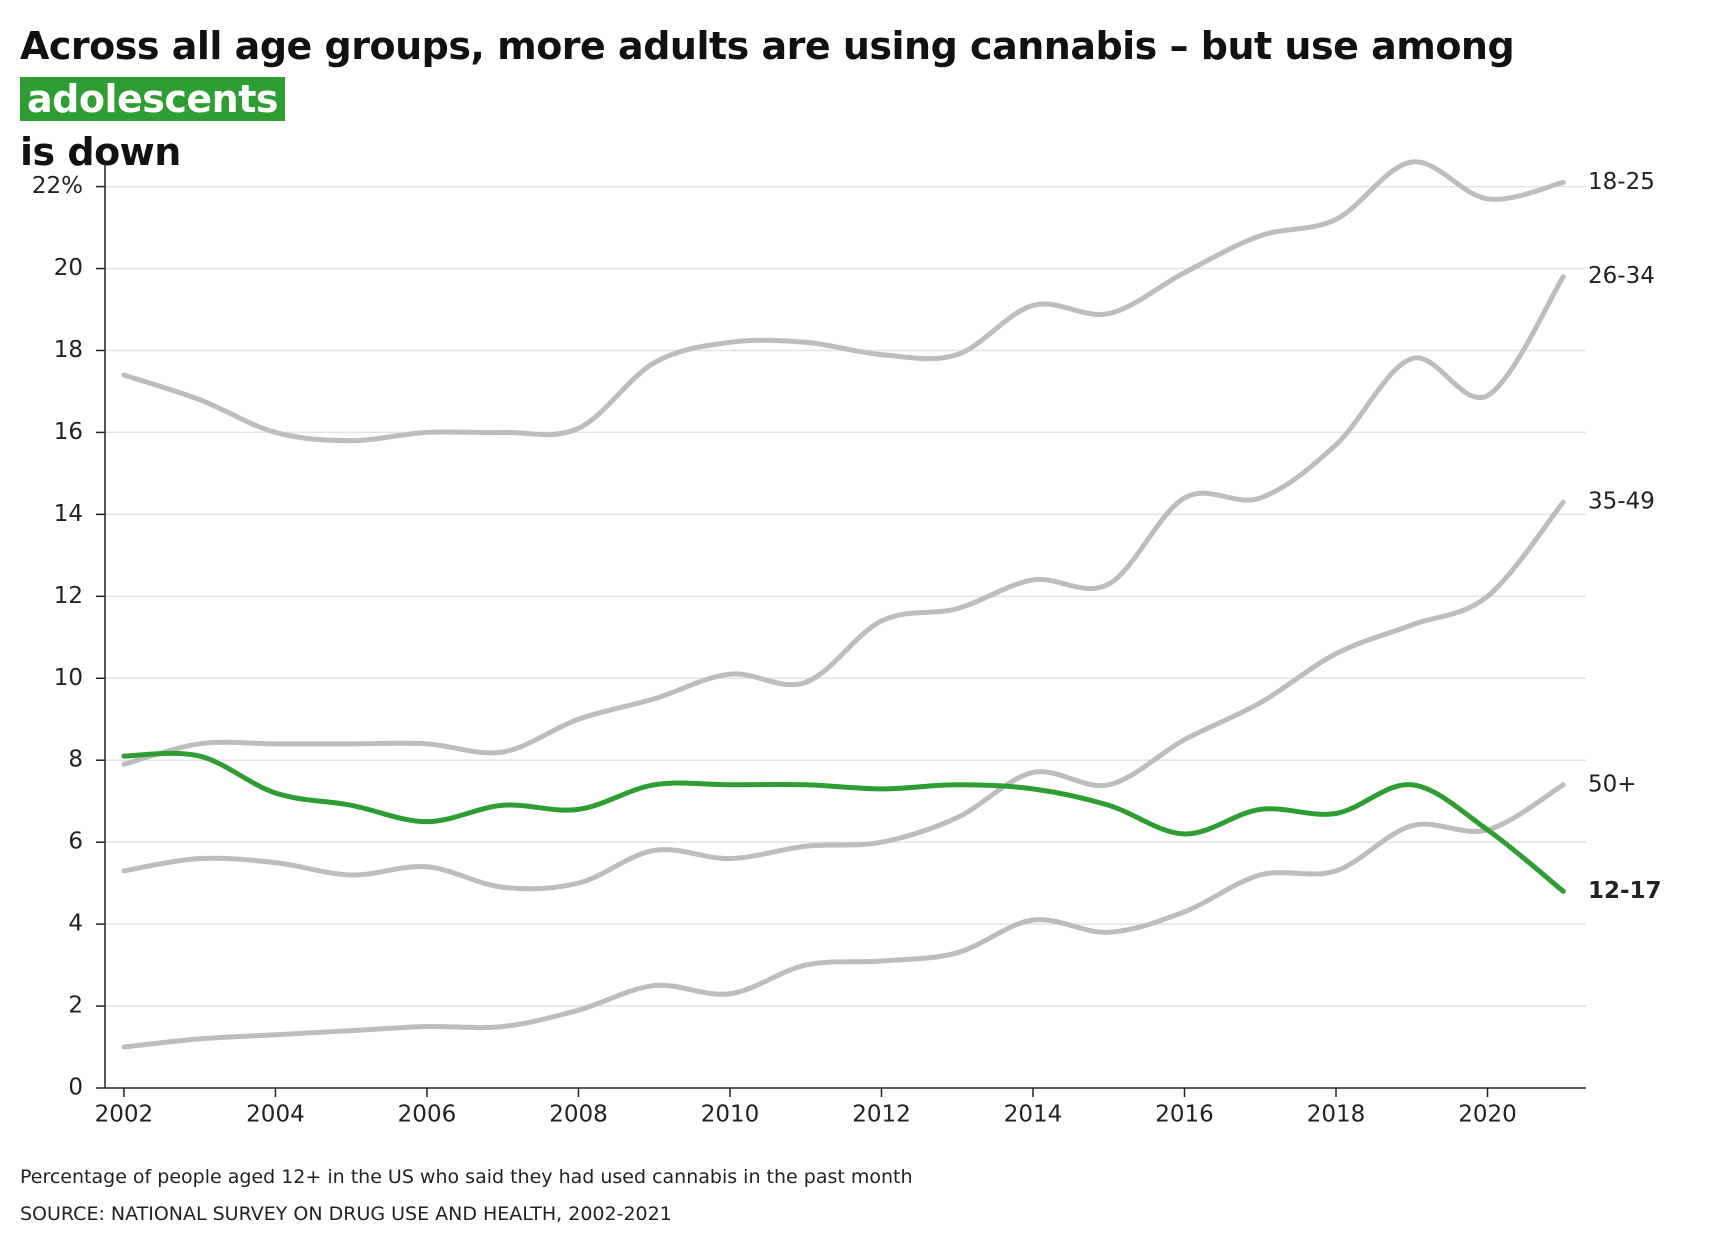  What do you see at coordinates (75, 760) in the screenshot?
I see `y-tick-label: 8` at bounding box center [75, 760].